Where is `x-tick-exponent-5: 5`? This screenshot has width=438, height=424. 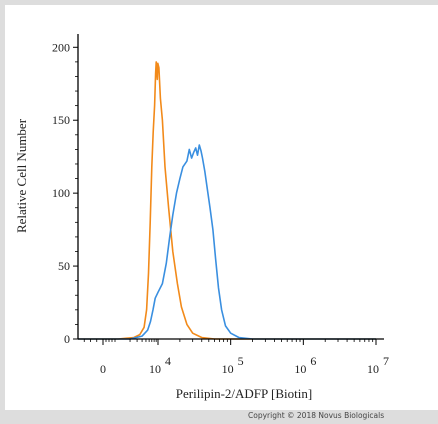 x-tick-exponent-5: 5 is located at coordinates (241, 361).